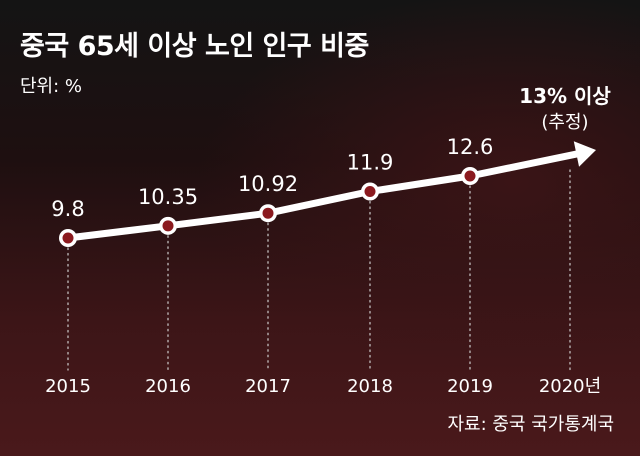 This screenshot has width=640, height=456. I want to click on value-label-2015: 9.8, so click(67, 209).